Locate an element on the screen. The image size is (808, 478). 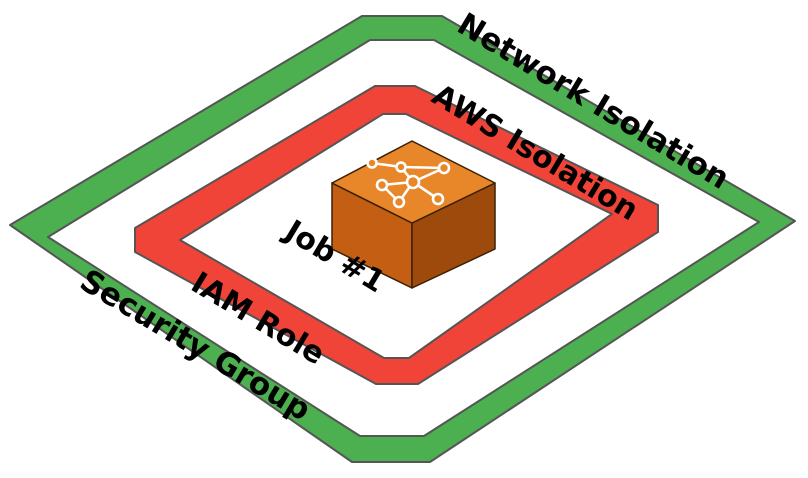
graph-edge is located at coordinates (422, 167).